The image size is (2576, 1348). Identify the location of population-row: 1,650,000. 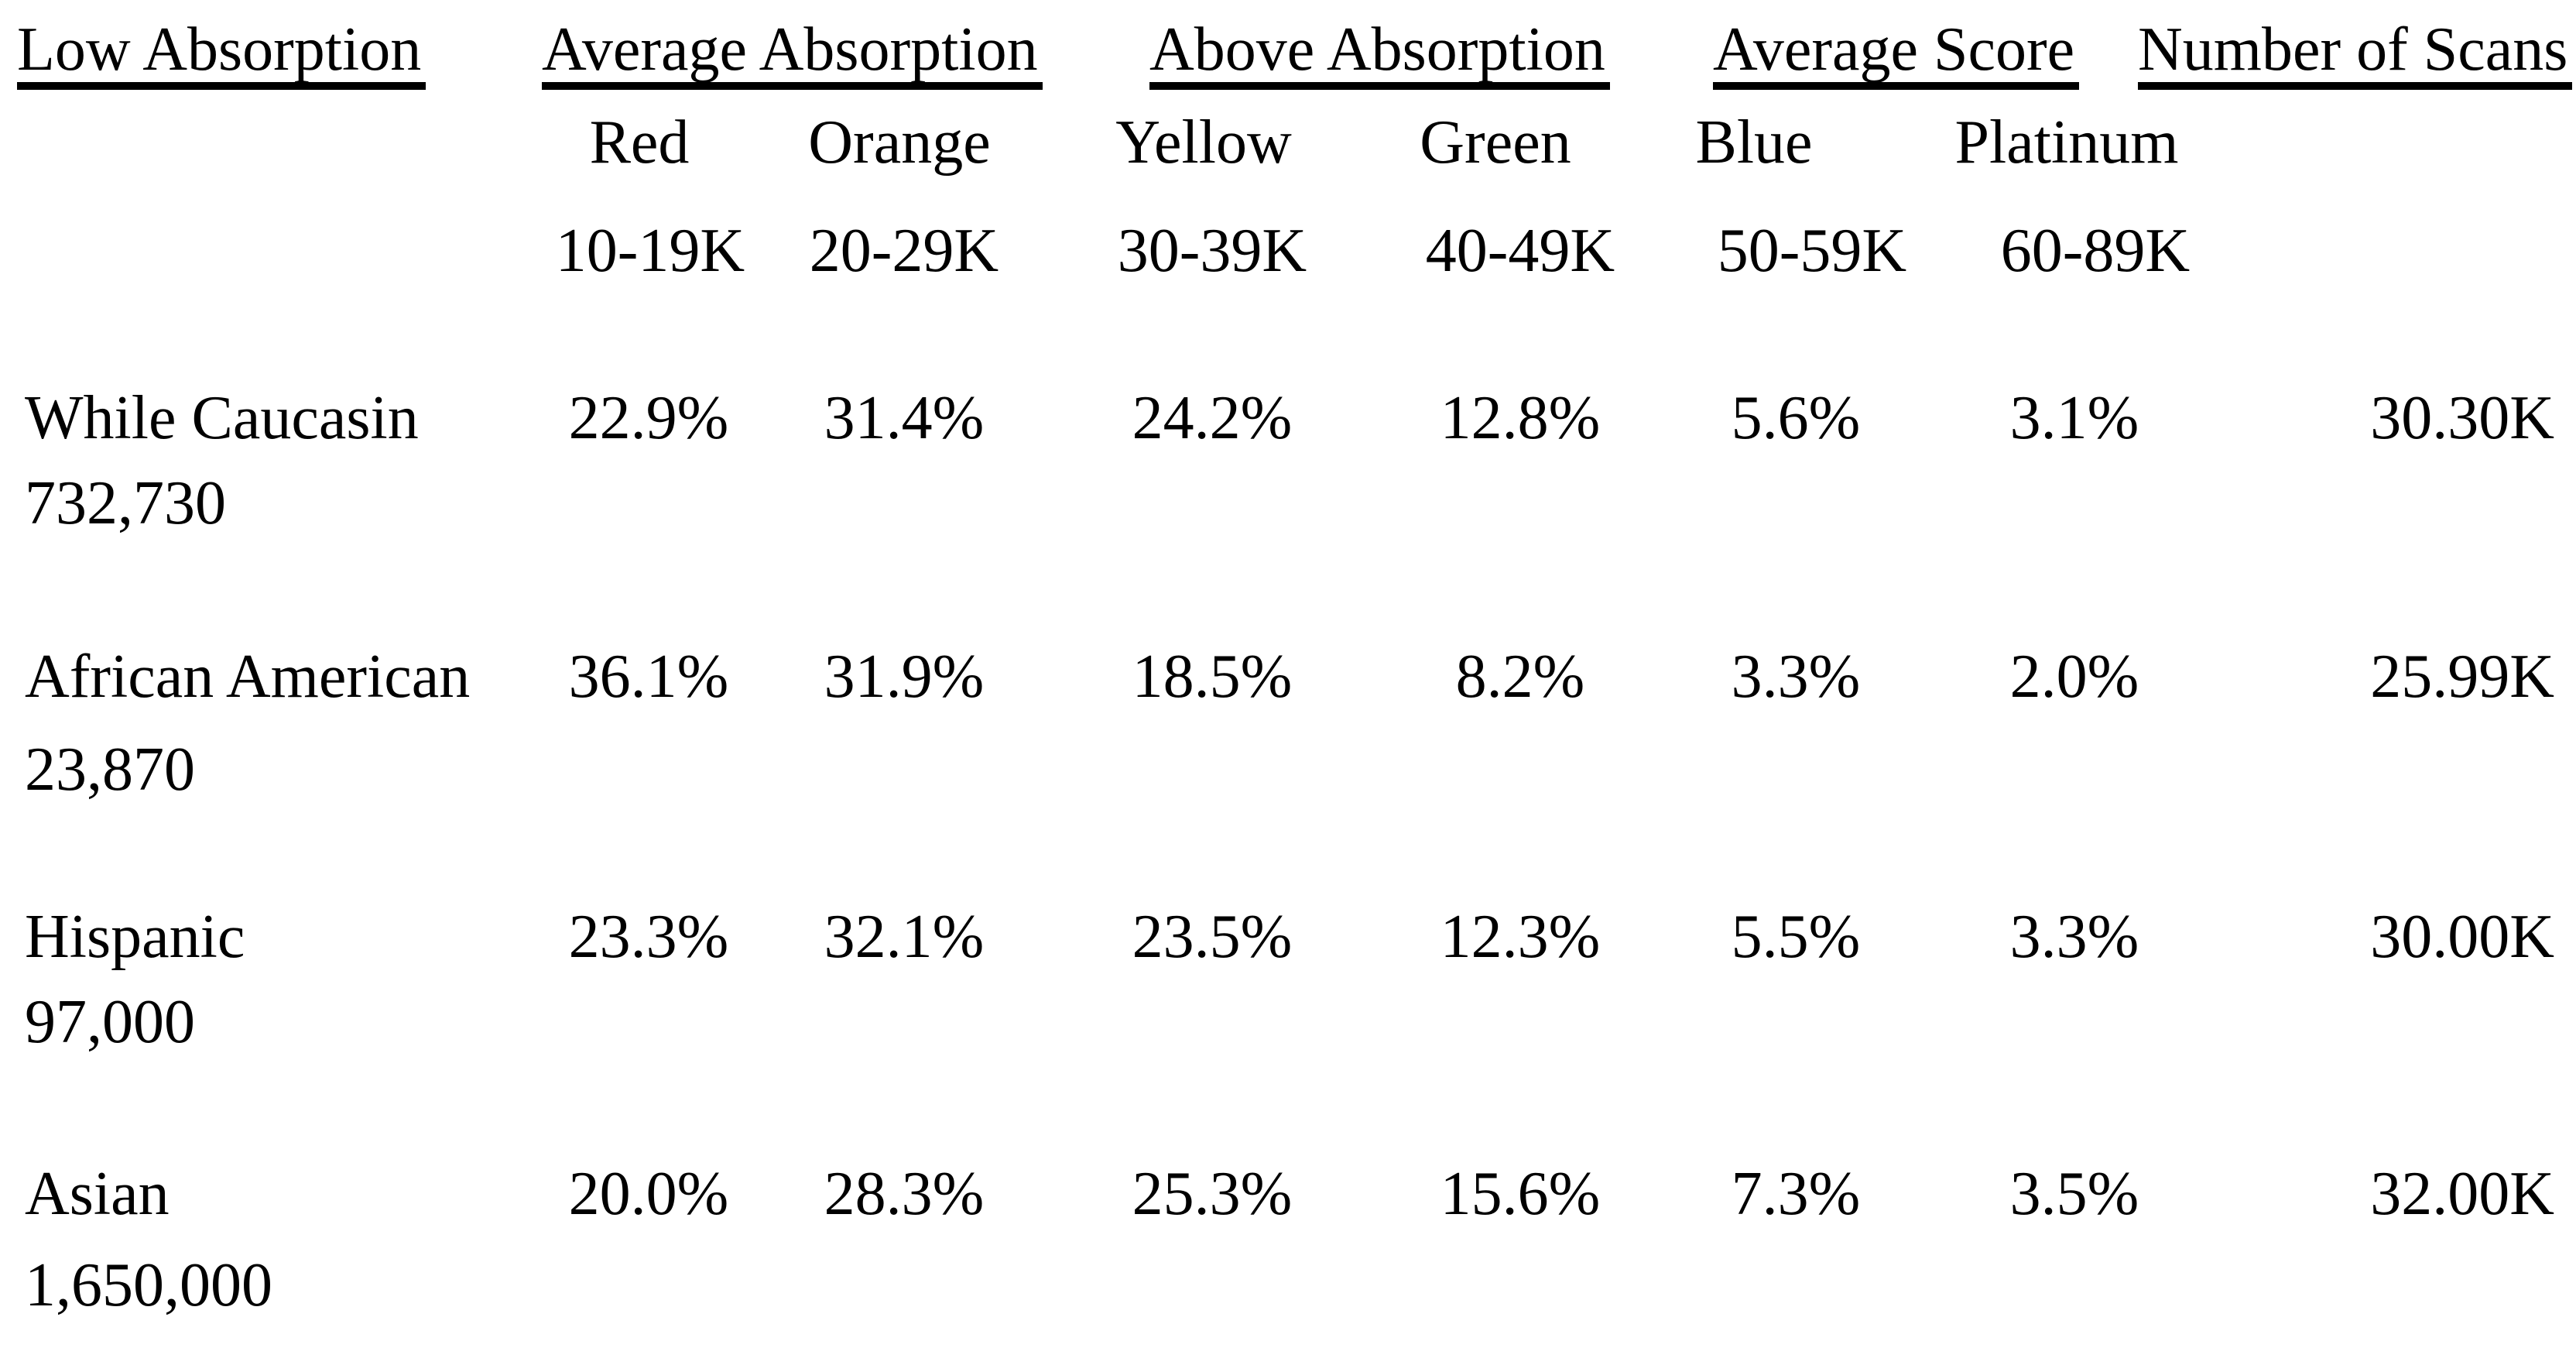
(1288, 1295).